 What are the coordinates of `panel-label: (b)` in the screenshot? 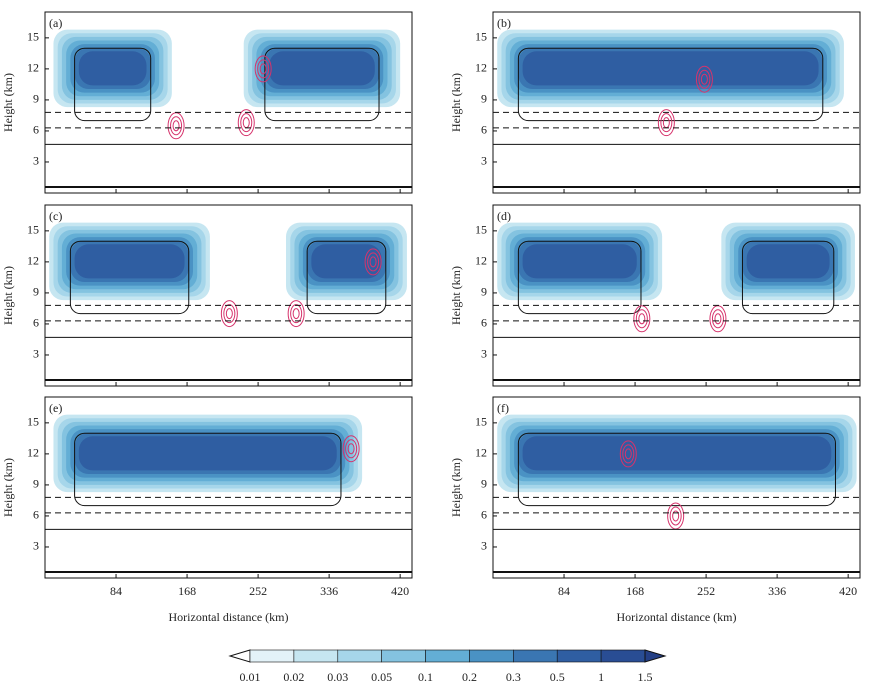 It's located at (504, 23).